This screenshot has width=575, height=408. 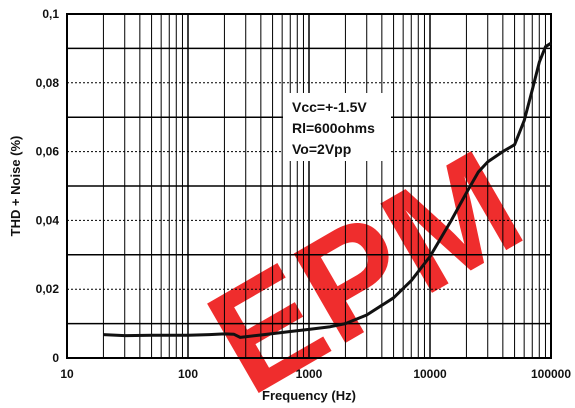 I want to click on x-tick-label: 1000, so click(x=309, y=374).